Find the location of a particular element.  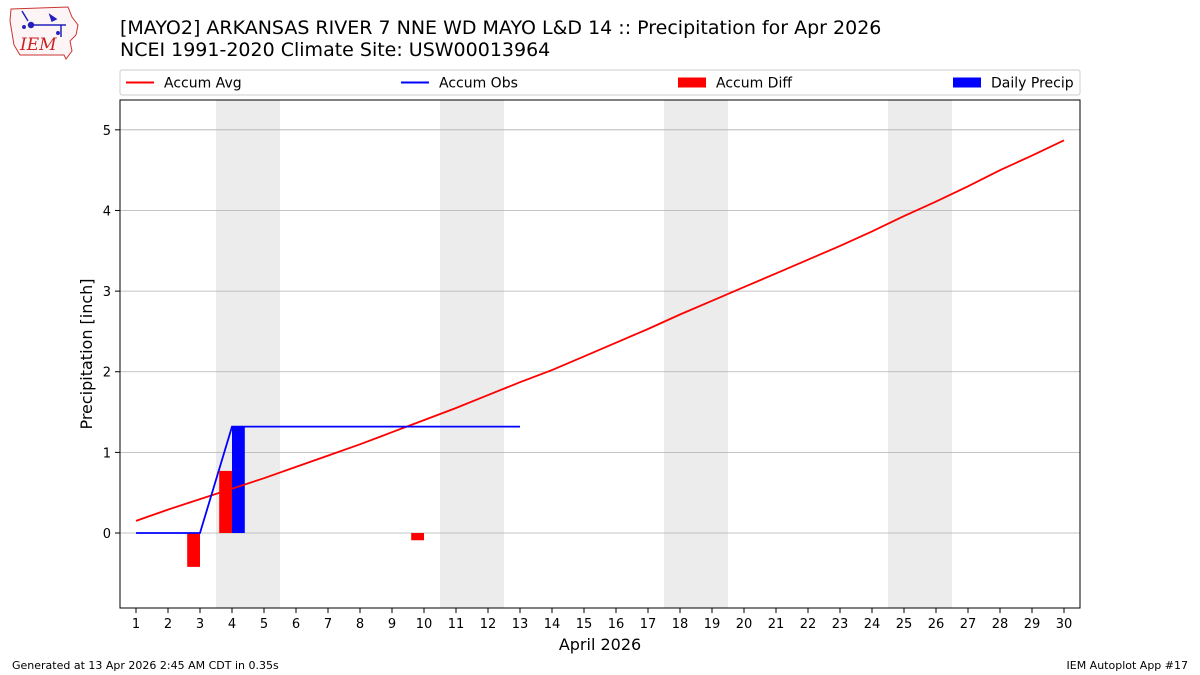

x-tick-label: 8 is located at coordinates (360, 624).